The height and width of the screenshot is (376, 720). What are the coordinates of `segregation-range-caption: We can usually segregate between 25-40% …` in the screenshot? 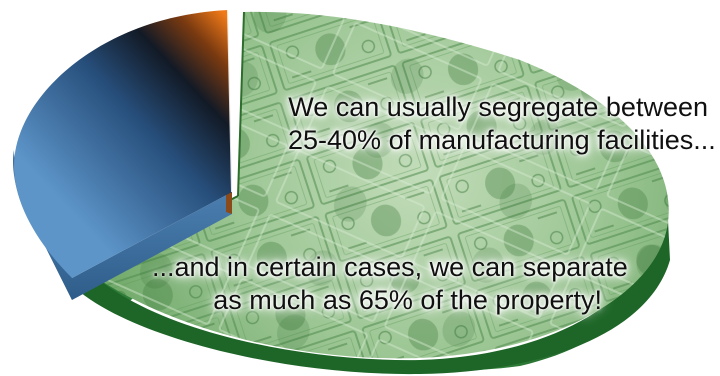 It's located at (502, 124).